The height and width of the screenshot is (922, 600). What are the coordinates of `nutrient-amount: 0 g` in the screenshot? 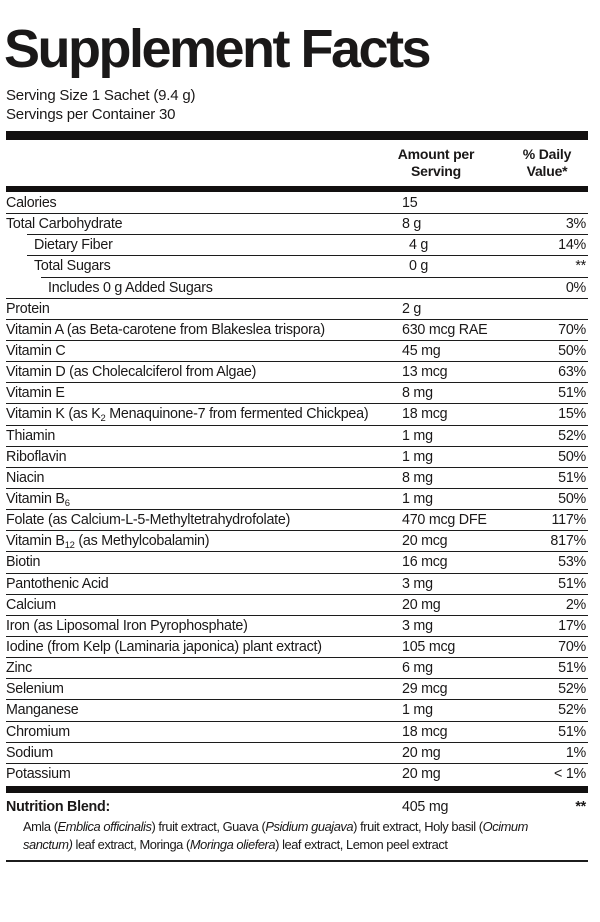 It's located at (419, 266).